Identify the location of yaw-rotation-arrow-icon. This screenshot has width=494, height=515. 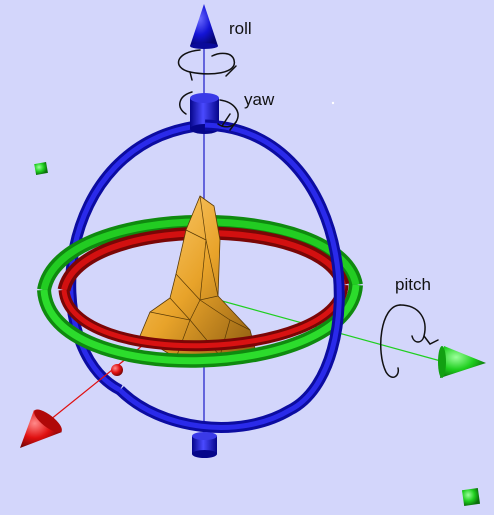
(209, 111).